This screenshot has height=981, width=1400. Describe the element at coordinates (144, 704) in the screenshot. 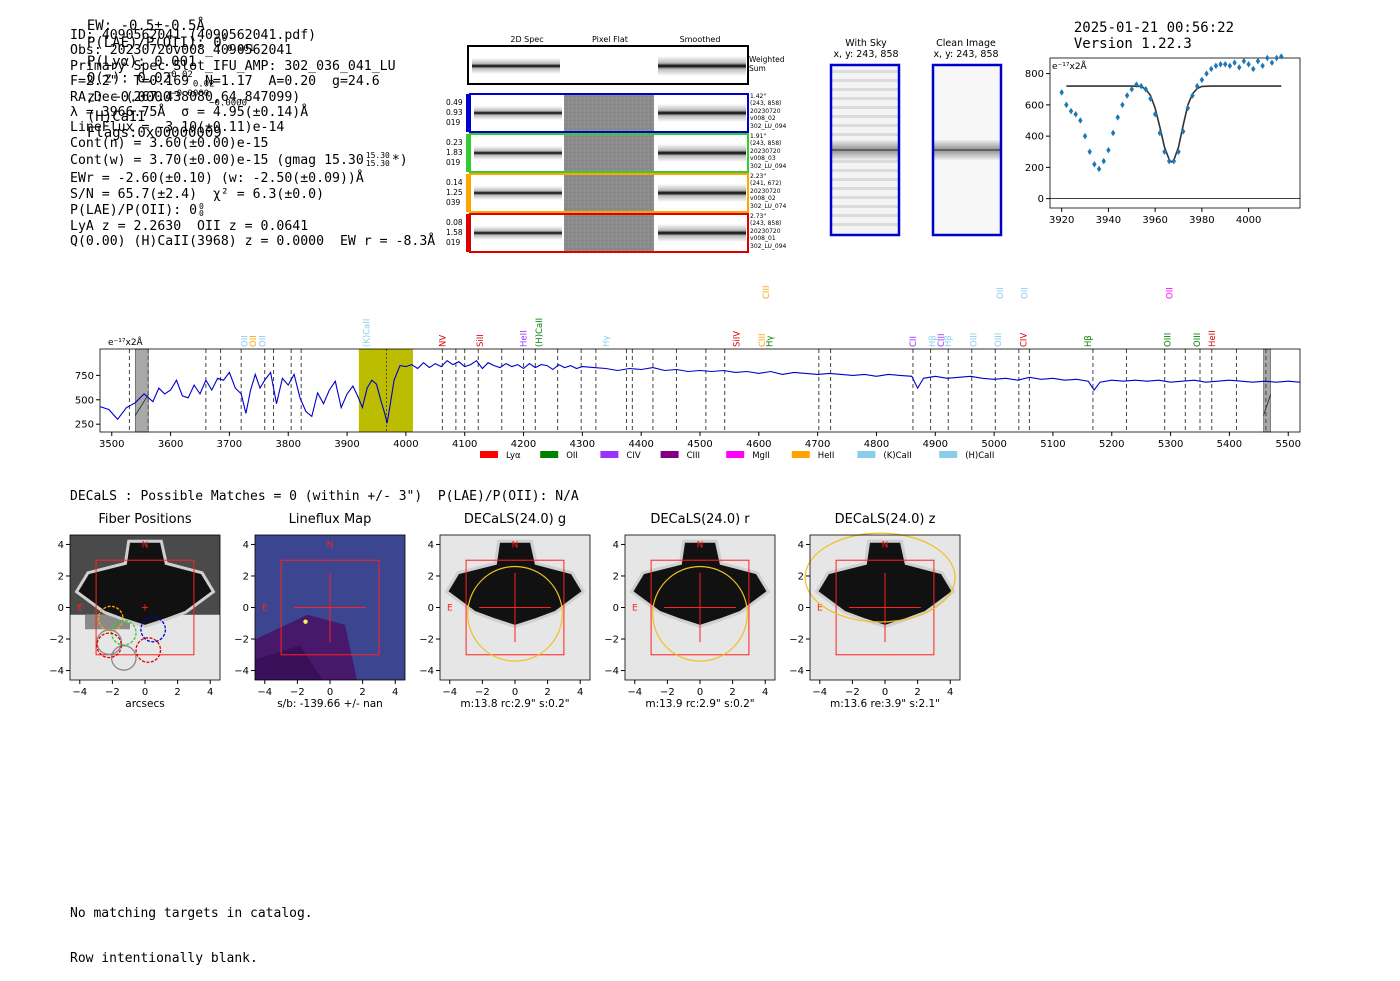

I see `panel-xlabel: arcsecs` at that location.